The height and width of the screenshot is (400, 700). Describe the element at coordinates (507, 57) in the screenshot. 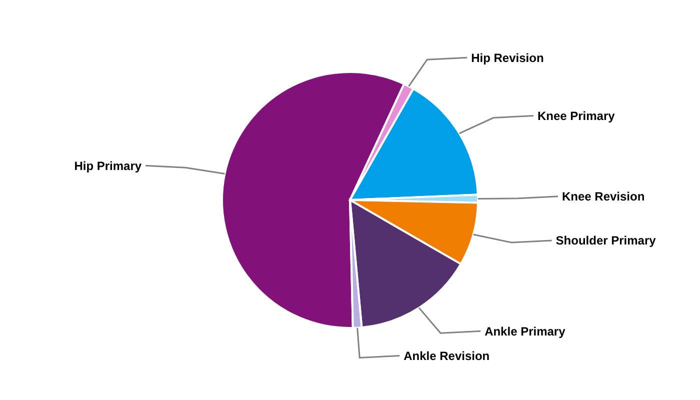

I see `slice-label: Hip Revision` at that location.